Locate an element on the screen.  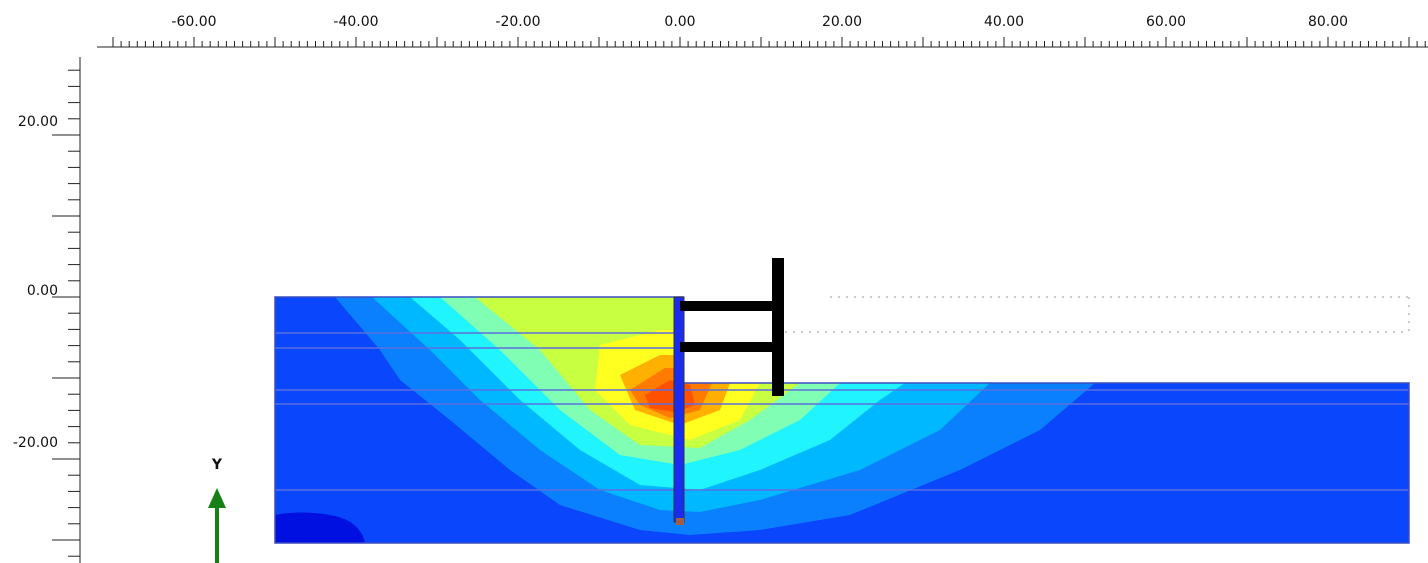
x-ruler-label: 80.00 is located at coordinates (1328, 22).